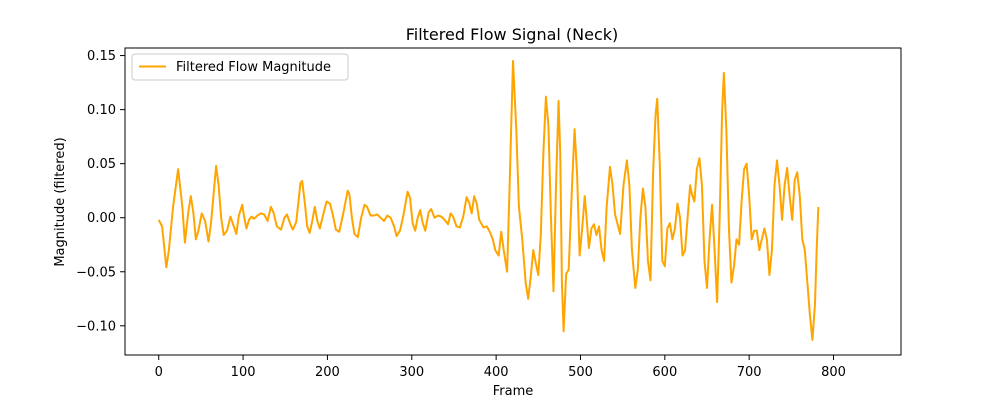 This screenshot has width=1000, height=400. What do you see at coordinates (101, 218) in the screenshot?
I see `y-tick-label: 0.00` at bounding box center [101, 218].